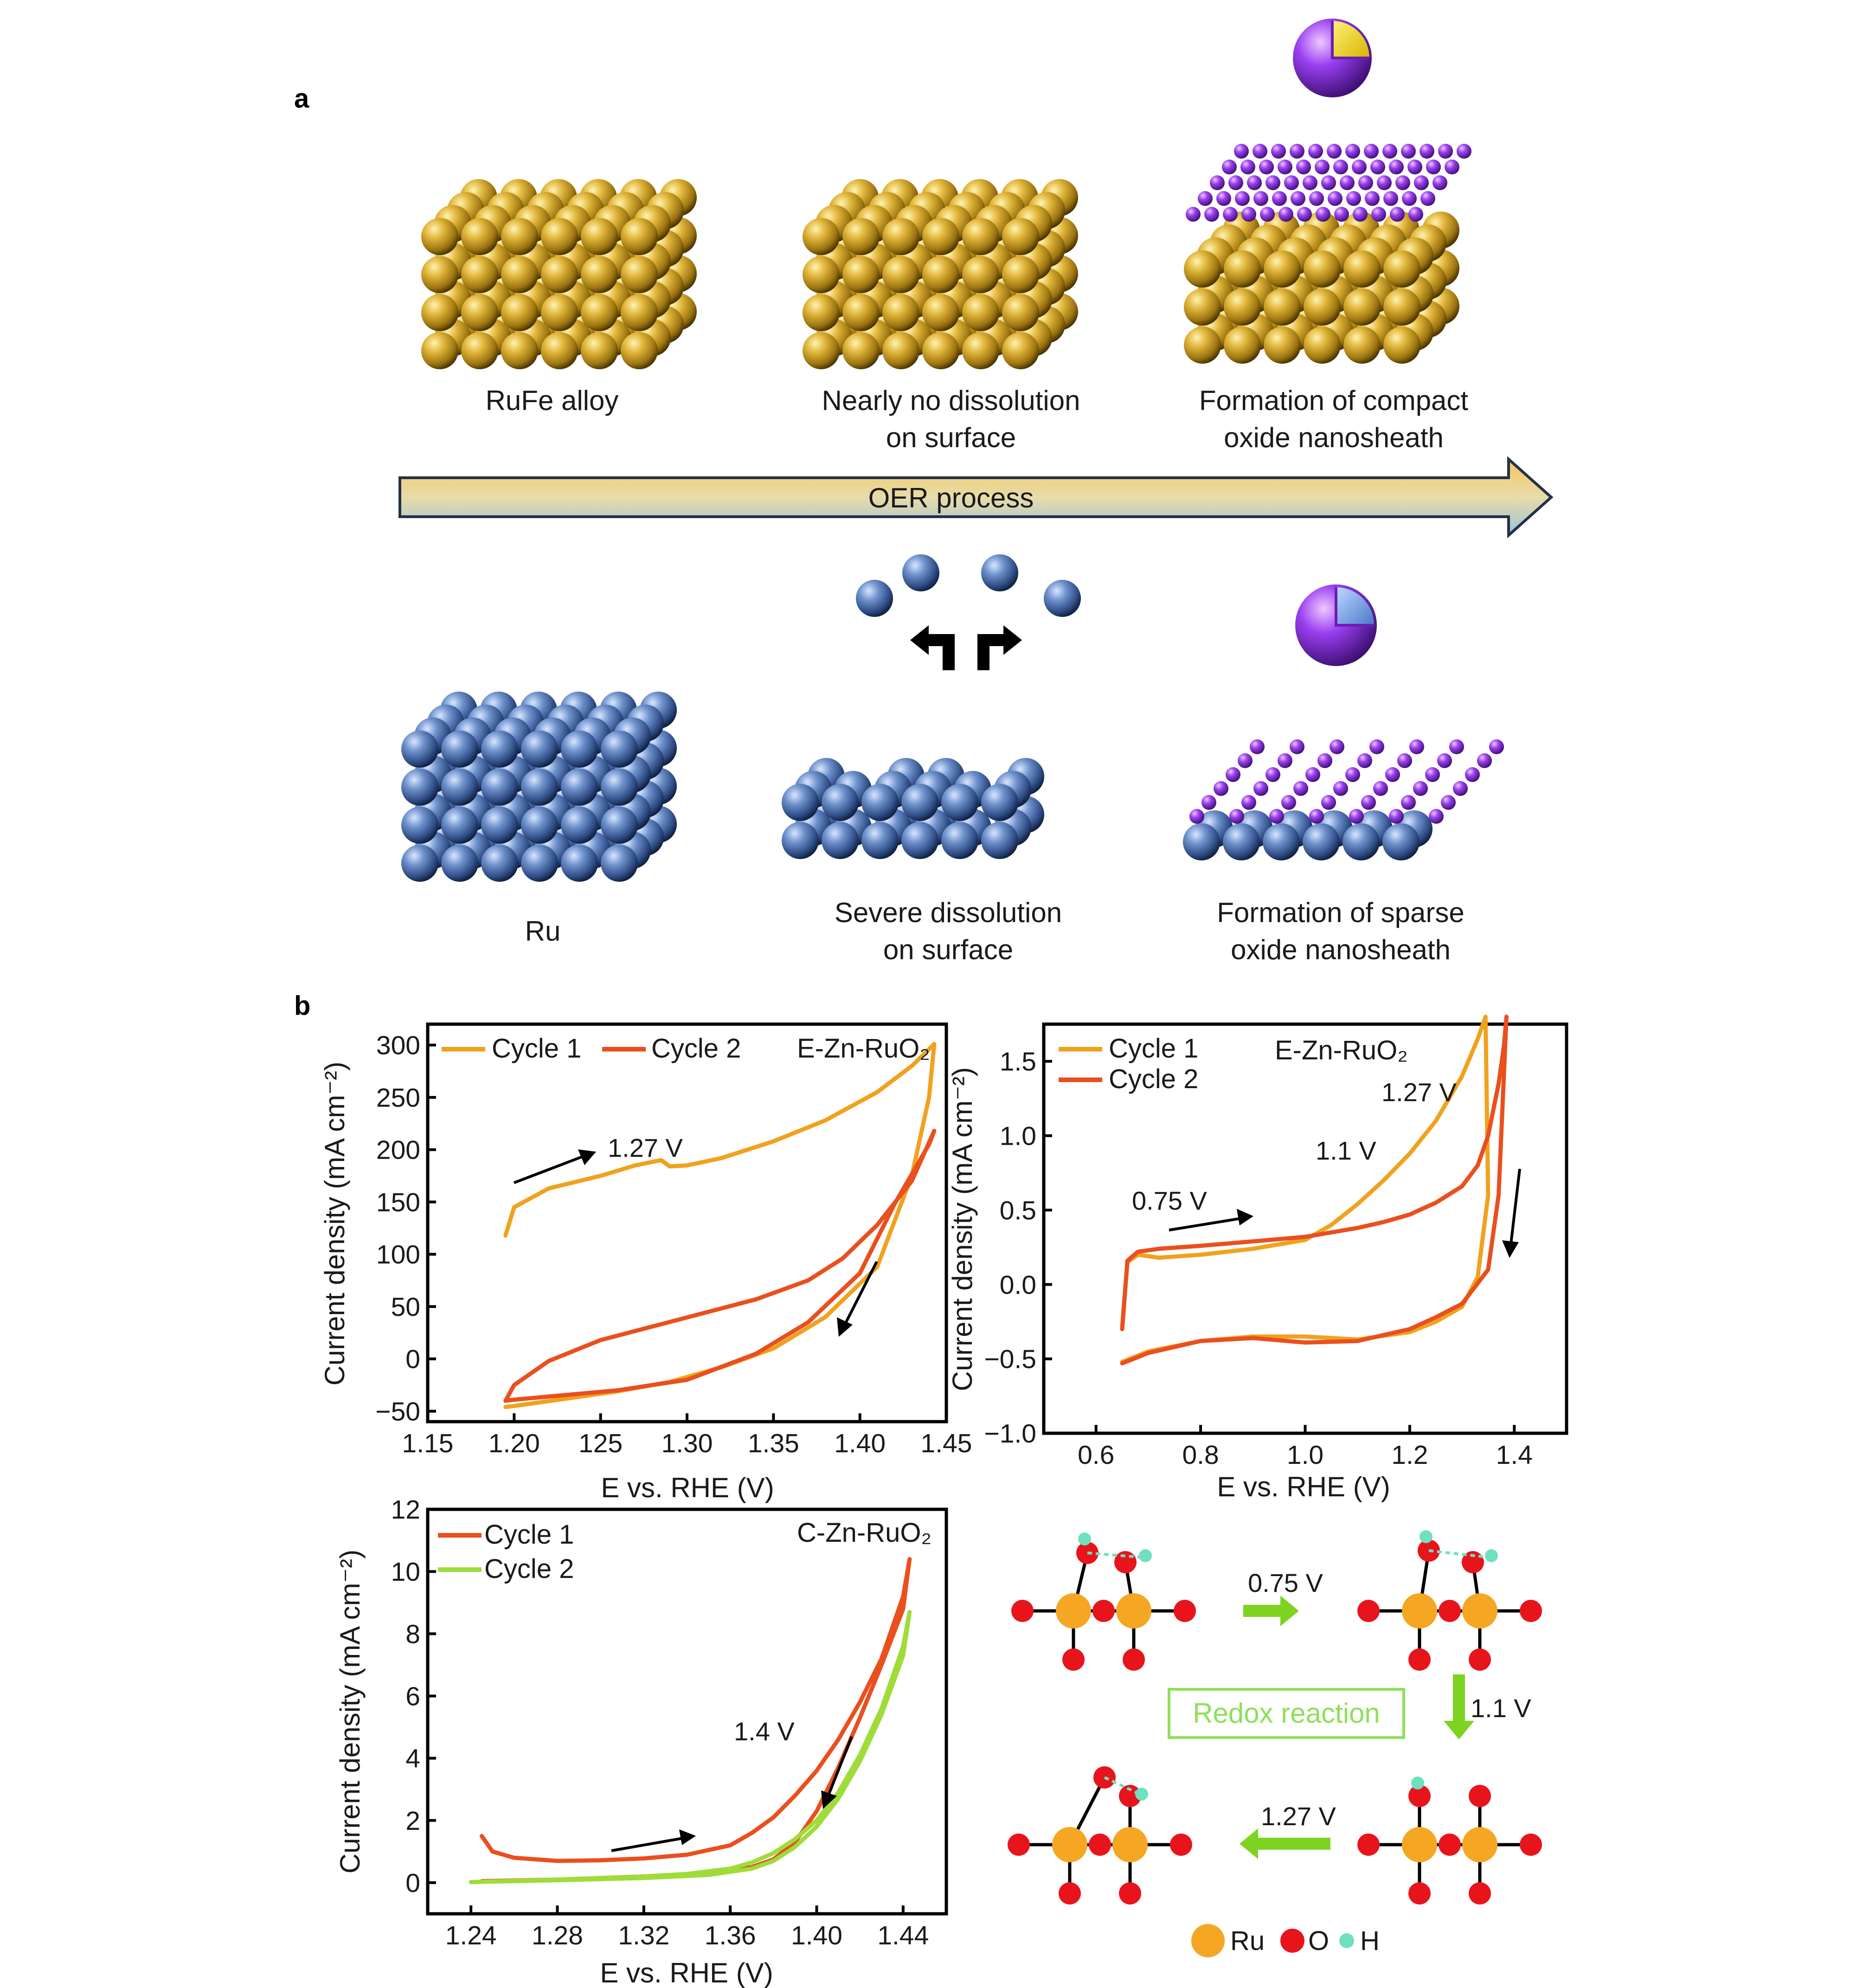 The width and height of the screenshot is (1863, 1988). I want to click on chart-2-sample-label: E-Zn-RuO₂, so click(1341, 1050).